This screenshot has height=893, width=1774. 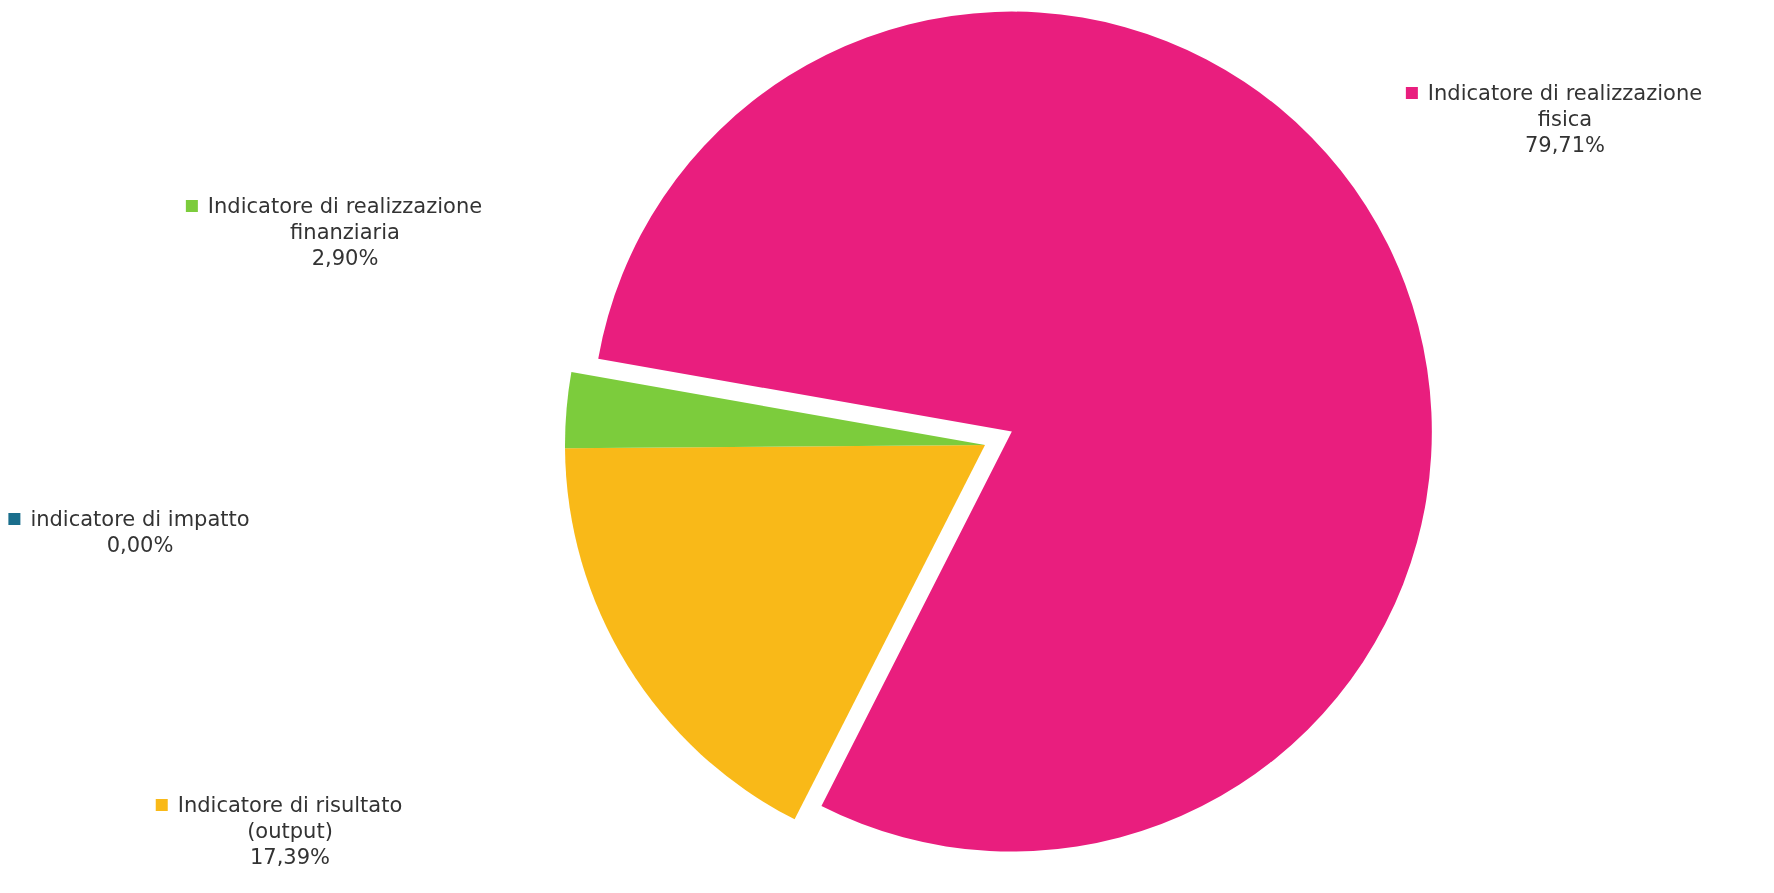 What do you see at coordinates (1565, 106) in the screenshot?
I see `legend-label: Indicatore di realizzazione fisica` at bounding box center [1565, 106].